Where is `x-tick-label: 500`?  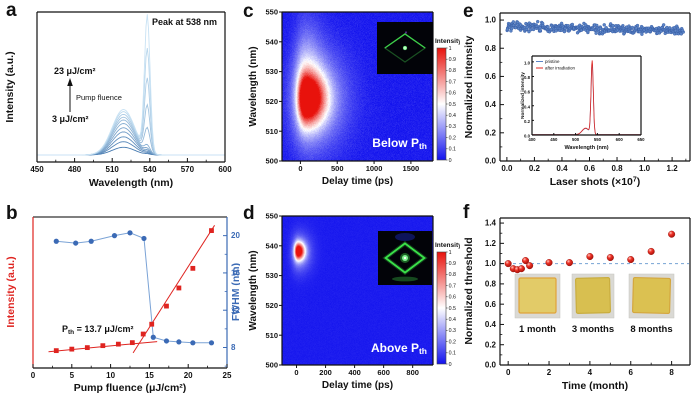
x-tick-label: 500 is located at coordinates (337, 168).